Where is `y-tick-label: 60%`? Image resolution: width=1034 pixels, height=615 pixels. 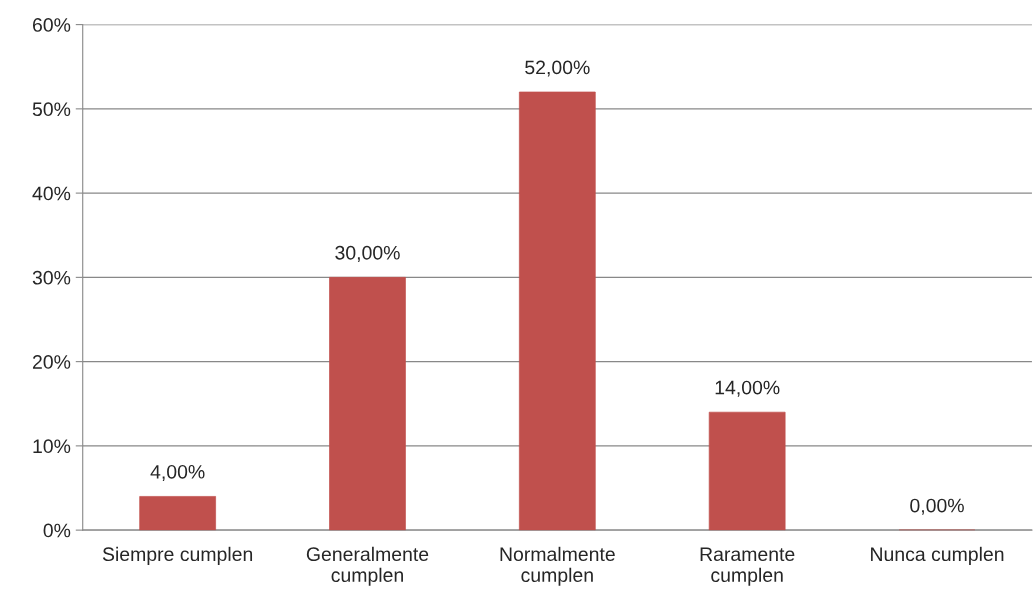
y-tick-label: 60% is located at coordinates (51, 25).